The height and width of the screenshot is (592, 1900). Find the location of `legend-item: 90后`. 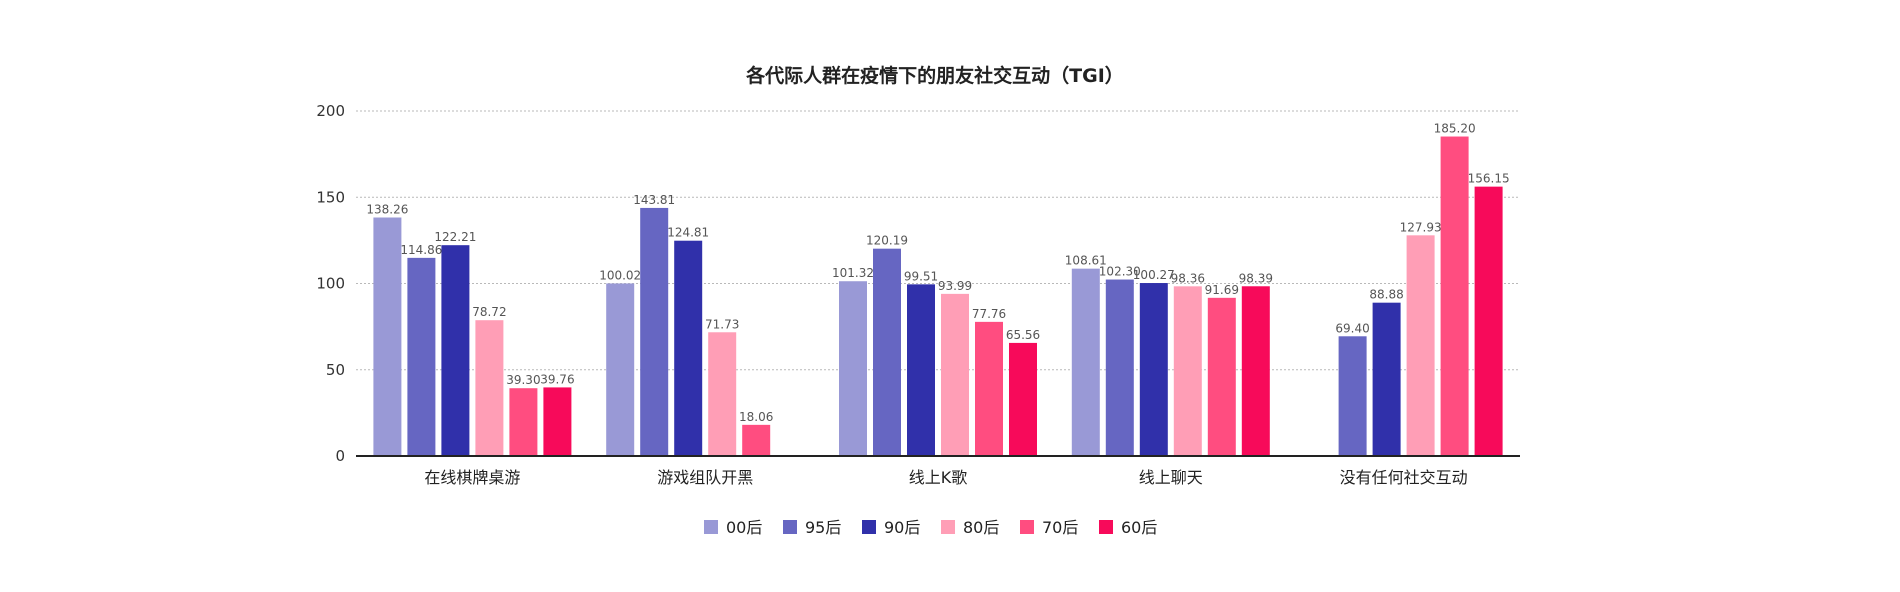

legend-item: 90后 is located at coordinates (891, 527).